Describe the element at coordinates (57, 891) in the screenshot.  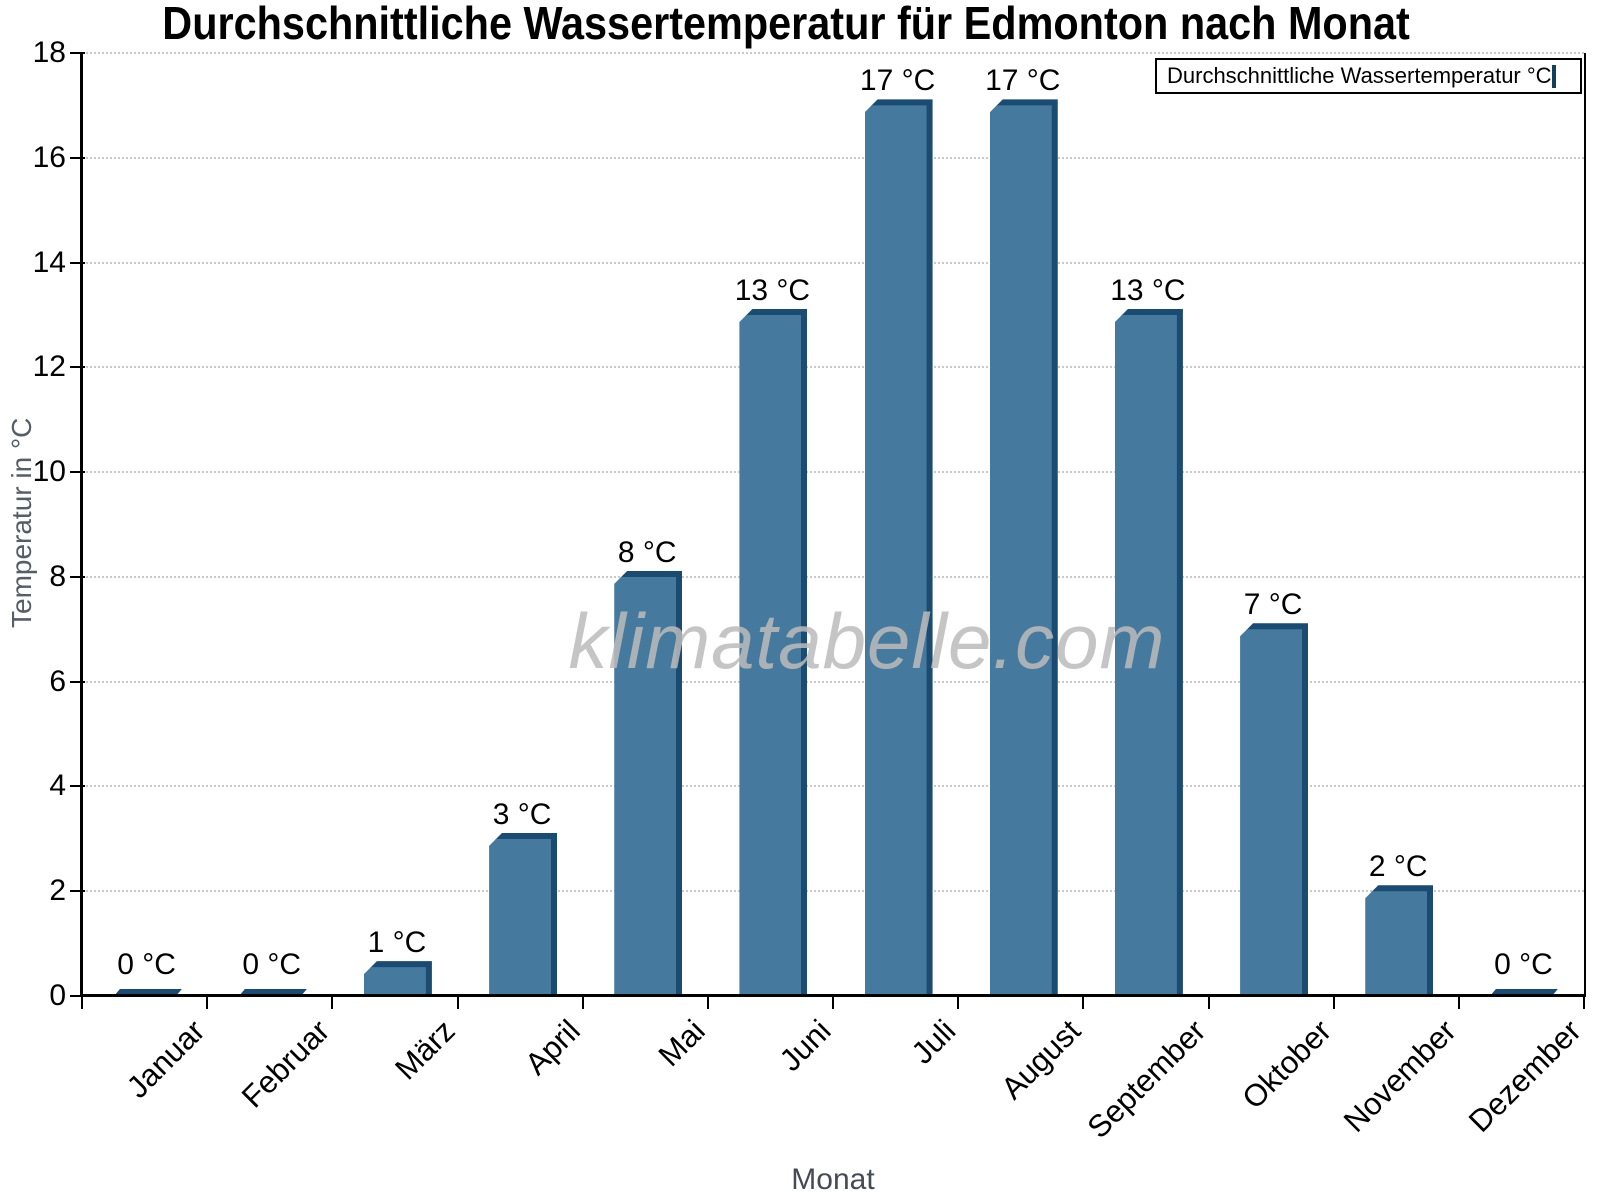
I see `y-tick-label: 2` at that location.